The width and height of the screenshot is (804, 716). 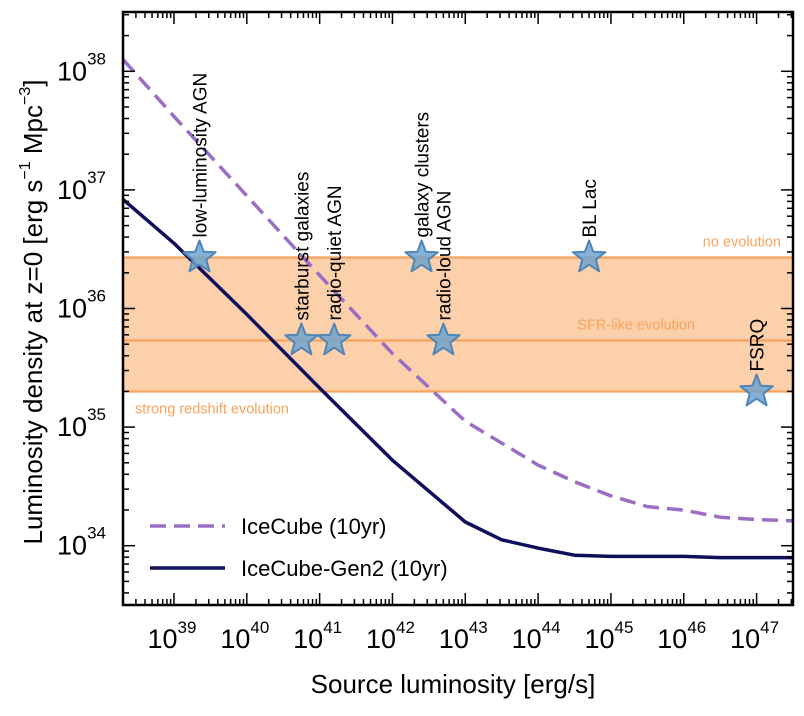 I want to click on y-tick-label: 1037, so click(x=81, y=186).